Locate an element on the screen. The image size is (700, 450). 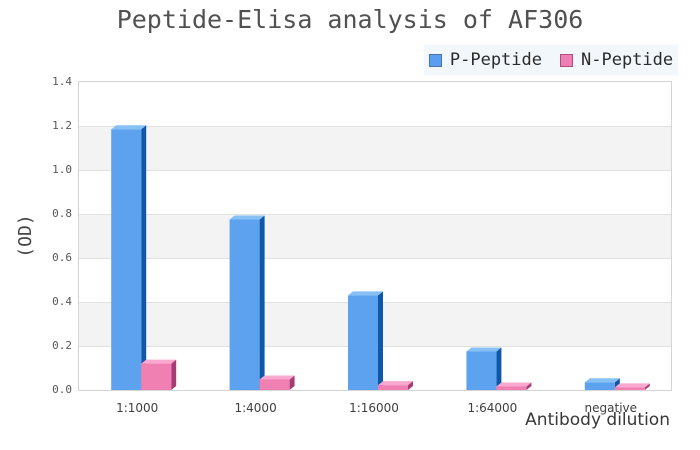
bar-n-peptide-1:16000-side is located at coordinates (410, 385).